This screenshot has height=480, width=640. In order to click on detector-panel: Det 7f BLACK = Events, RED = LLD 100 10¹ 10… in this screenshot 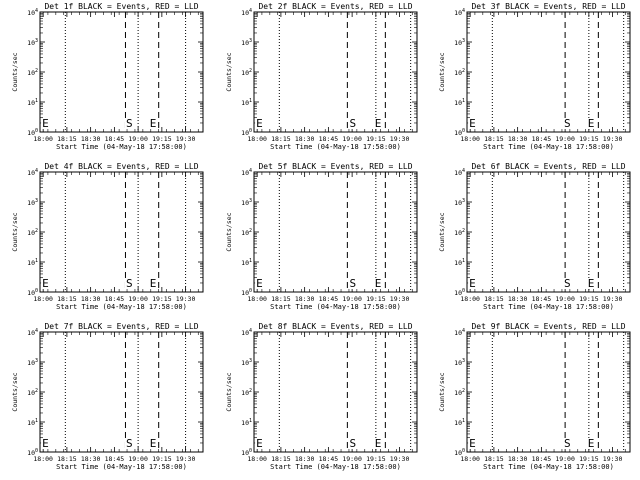, I will do `click(107, 396)`.